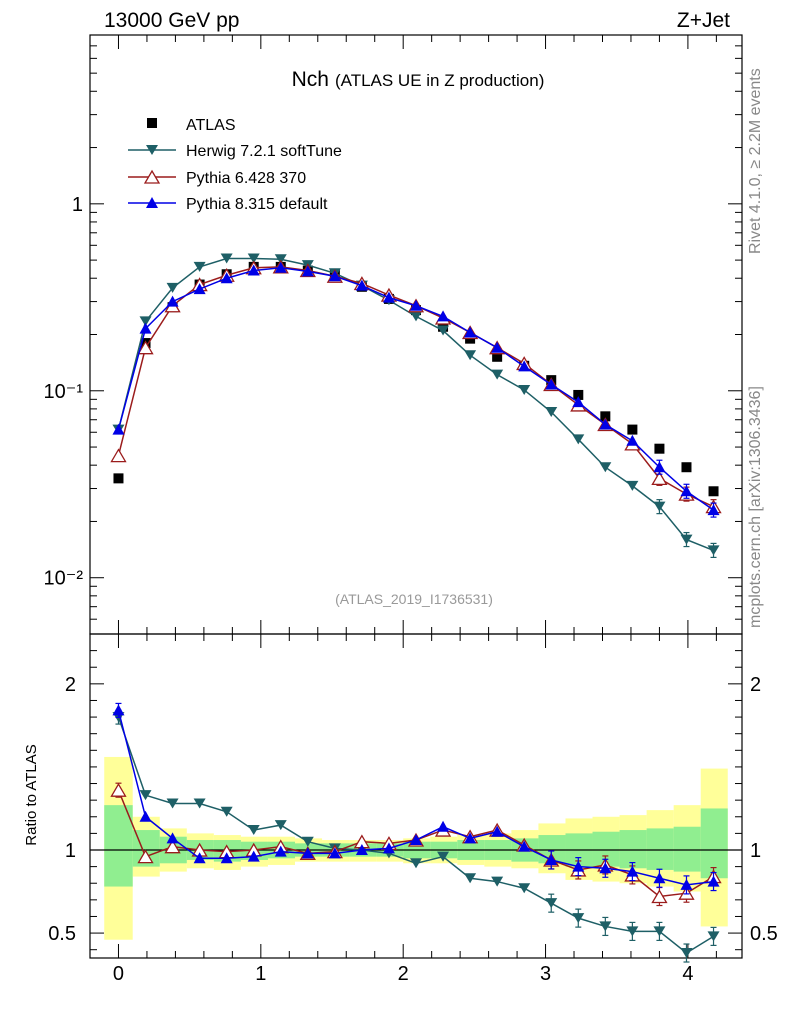 The image size is (786, 1024). What do you see at coordinates (414, 599) in the screenshot?
I see `analysis-watermark: (ATLAS_2019_I1736531)` at bounding box center [414, 599].